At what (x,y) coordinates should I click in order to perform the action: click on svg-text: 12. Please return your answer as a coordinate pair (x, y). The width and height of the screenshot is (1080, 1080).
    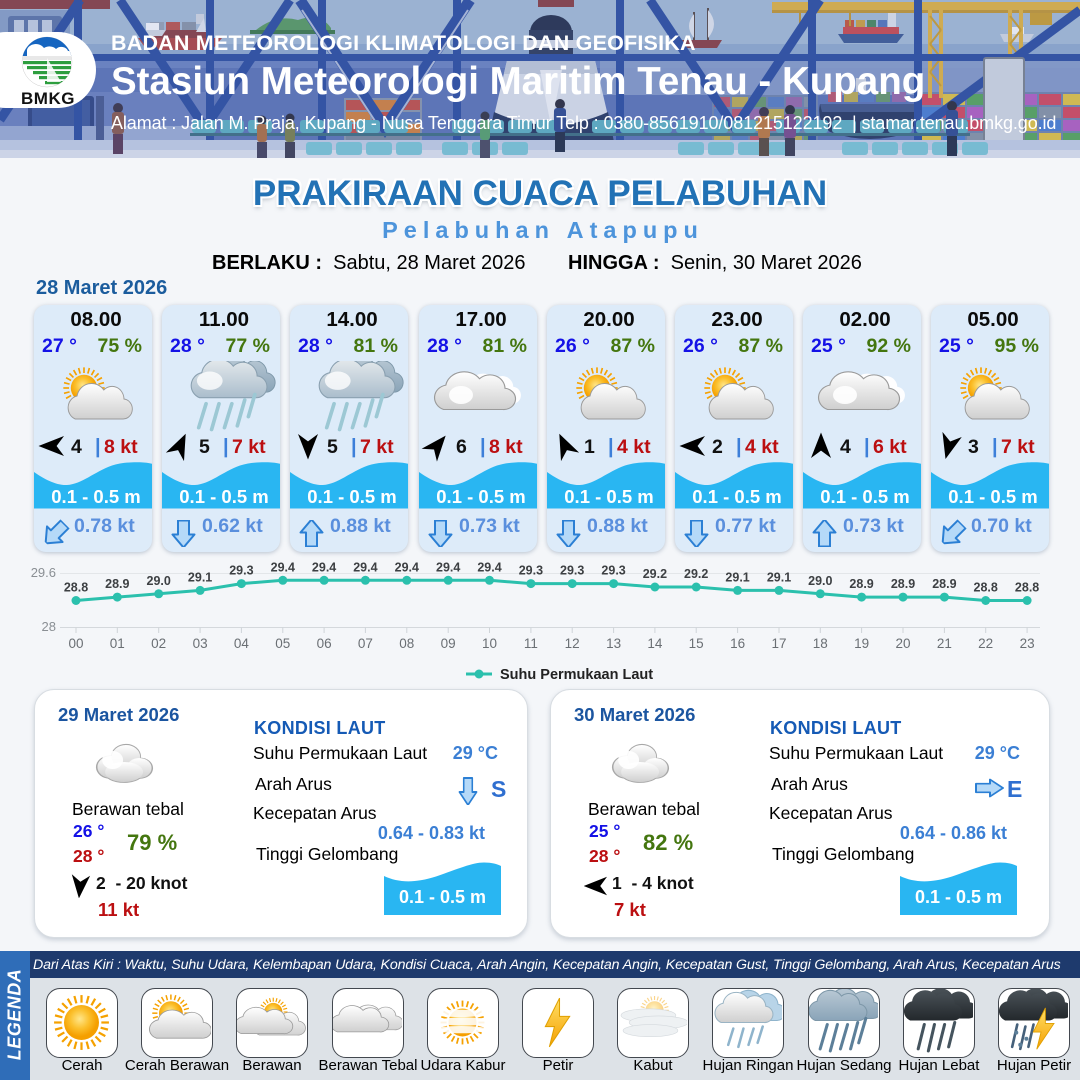
    Looking at the image, I should click on (572, 643).